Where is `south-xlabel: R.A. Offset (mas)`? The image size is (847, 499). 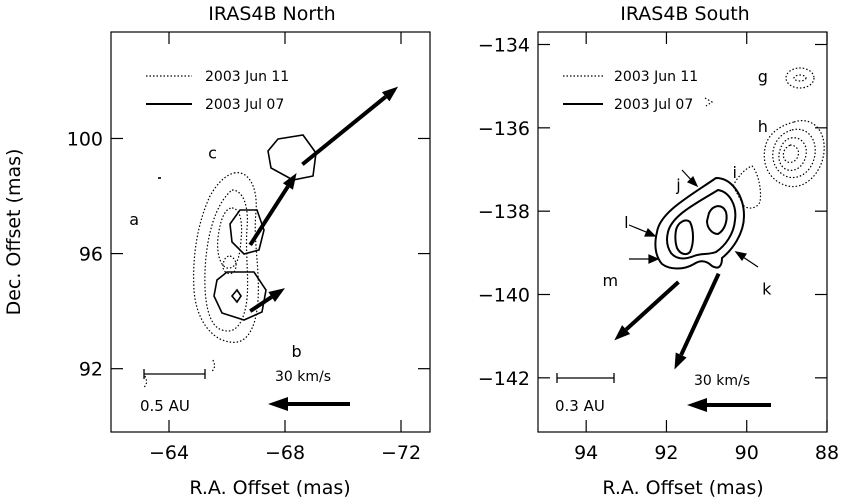 south-xlabel: R.A. Offset (mas) is located at coordinates (682, 488).